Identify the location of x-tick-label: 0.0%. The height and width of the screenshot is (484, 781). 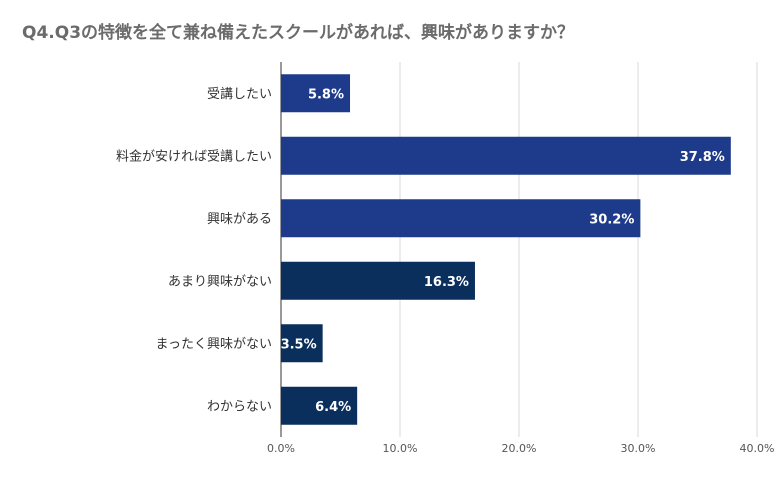
(281, 448).